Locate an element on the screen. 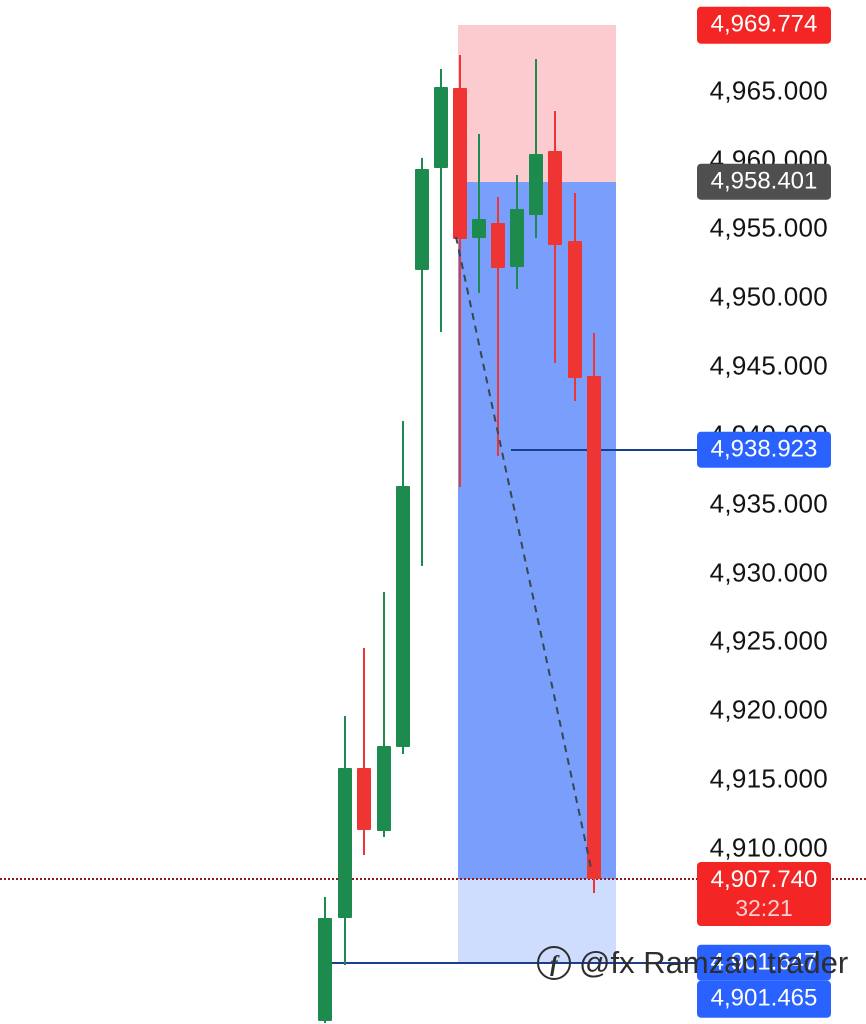 The height and width of the screenshot is (1024, 866). price-axis-label: 4,915.000 is located at coordinates (768, 778).